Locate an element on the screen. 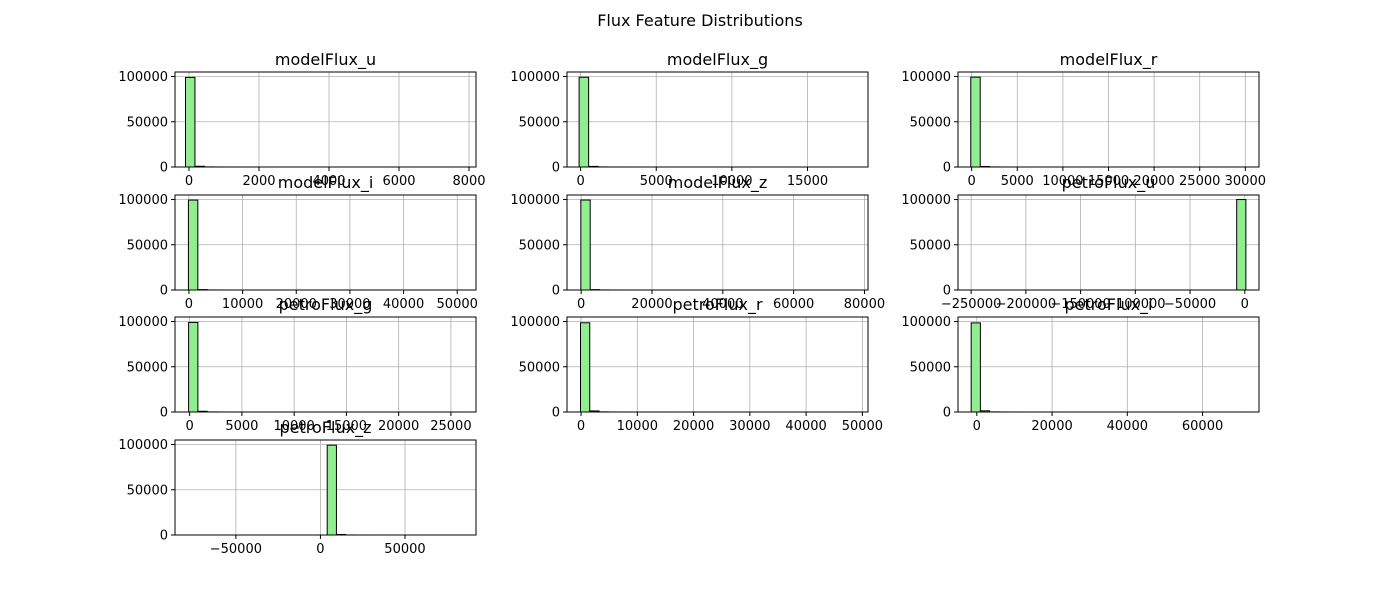  x-tick-label: −200000 is located at coordinates (1026, 304).